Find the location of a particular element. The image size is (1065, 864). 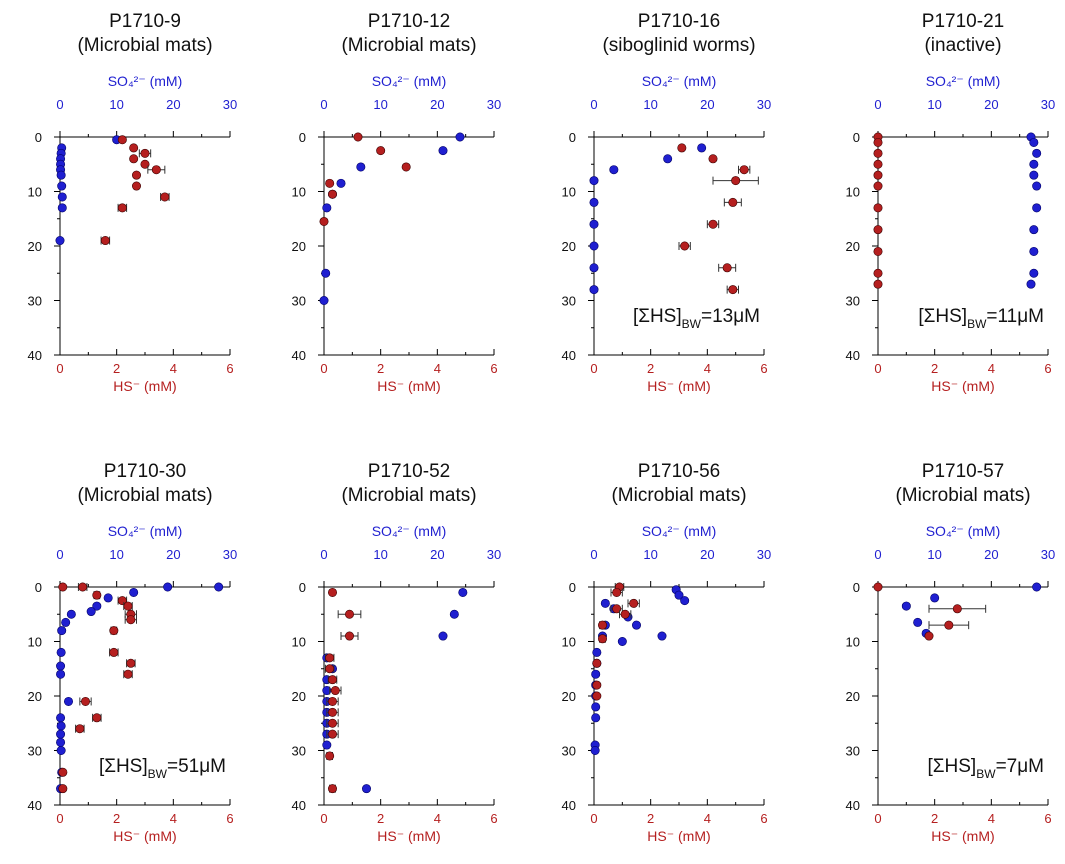

sulfide-tick-label: 2 is located at coordinates (650, 818).